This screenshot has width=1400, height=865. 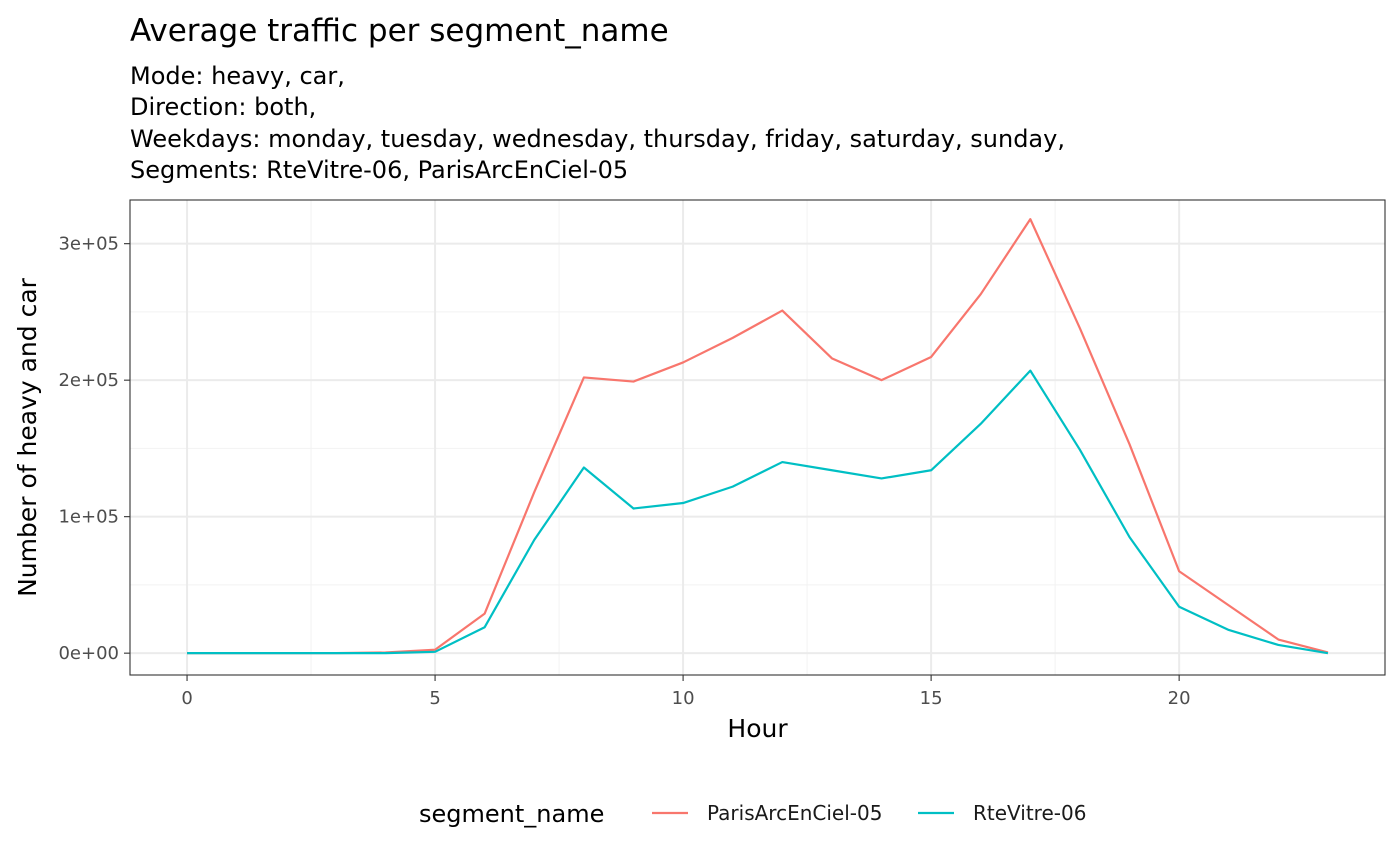 I want to click on y-tick-label: 1e+05, so click(x=88, y=517).